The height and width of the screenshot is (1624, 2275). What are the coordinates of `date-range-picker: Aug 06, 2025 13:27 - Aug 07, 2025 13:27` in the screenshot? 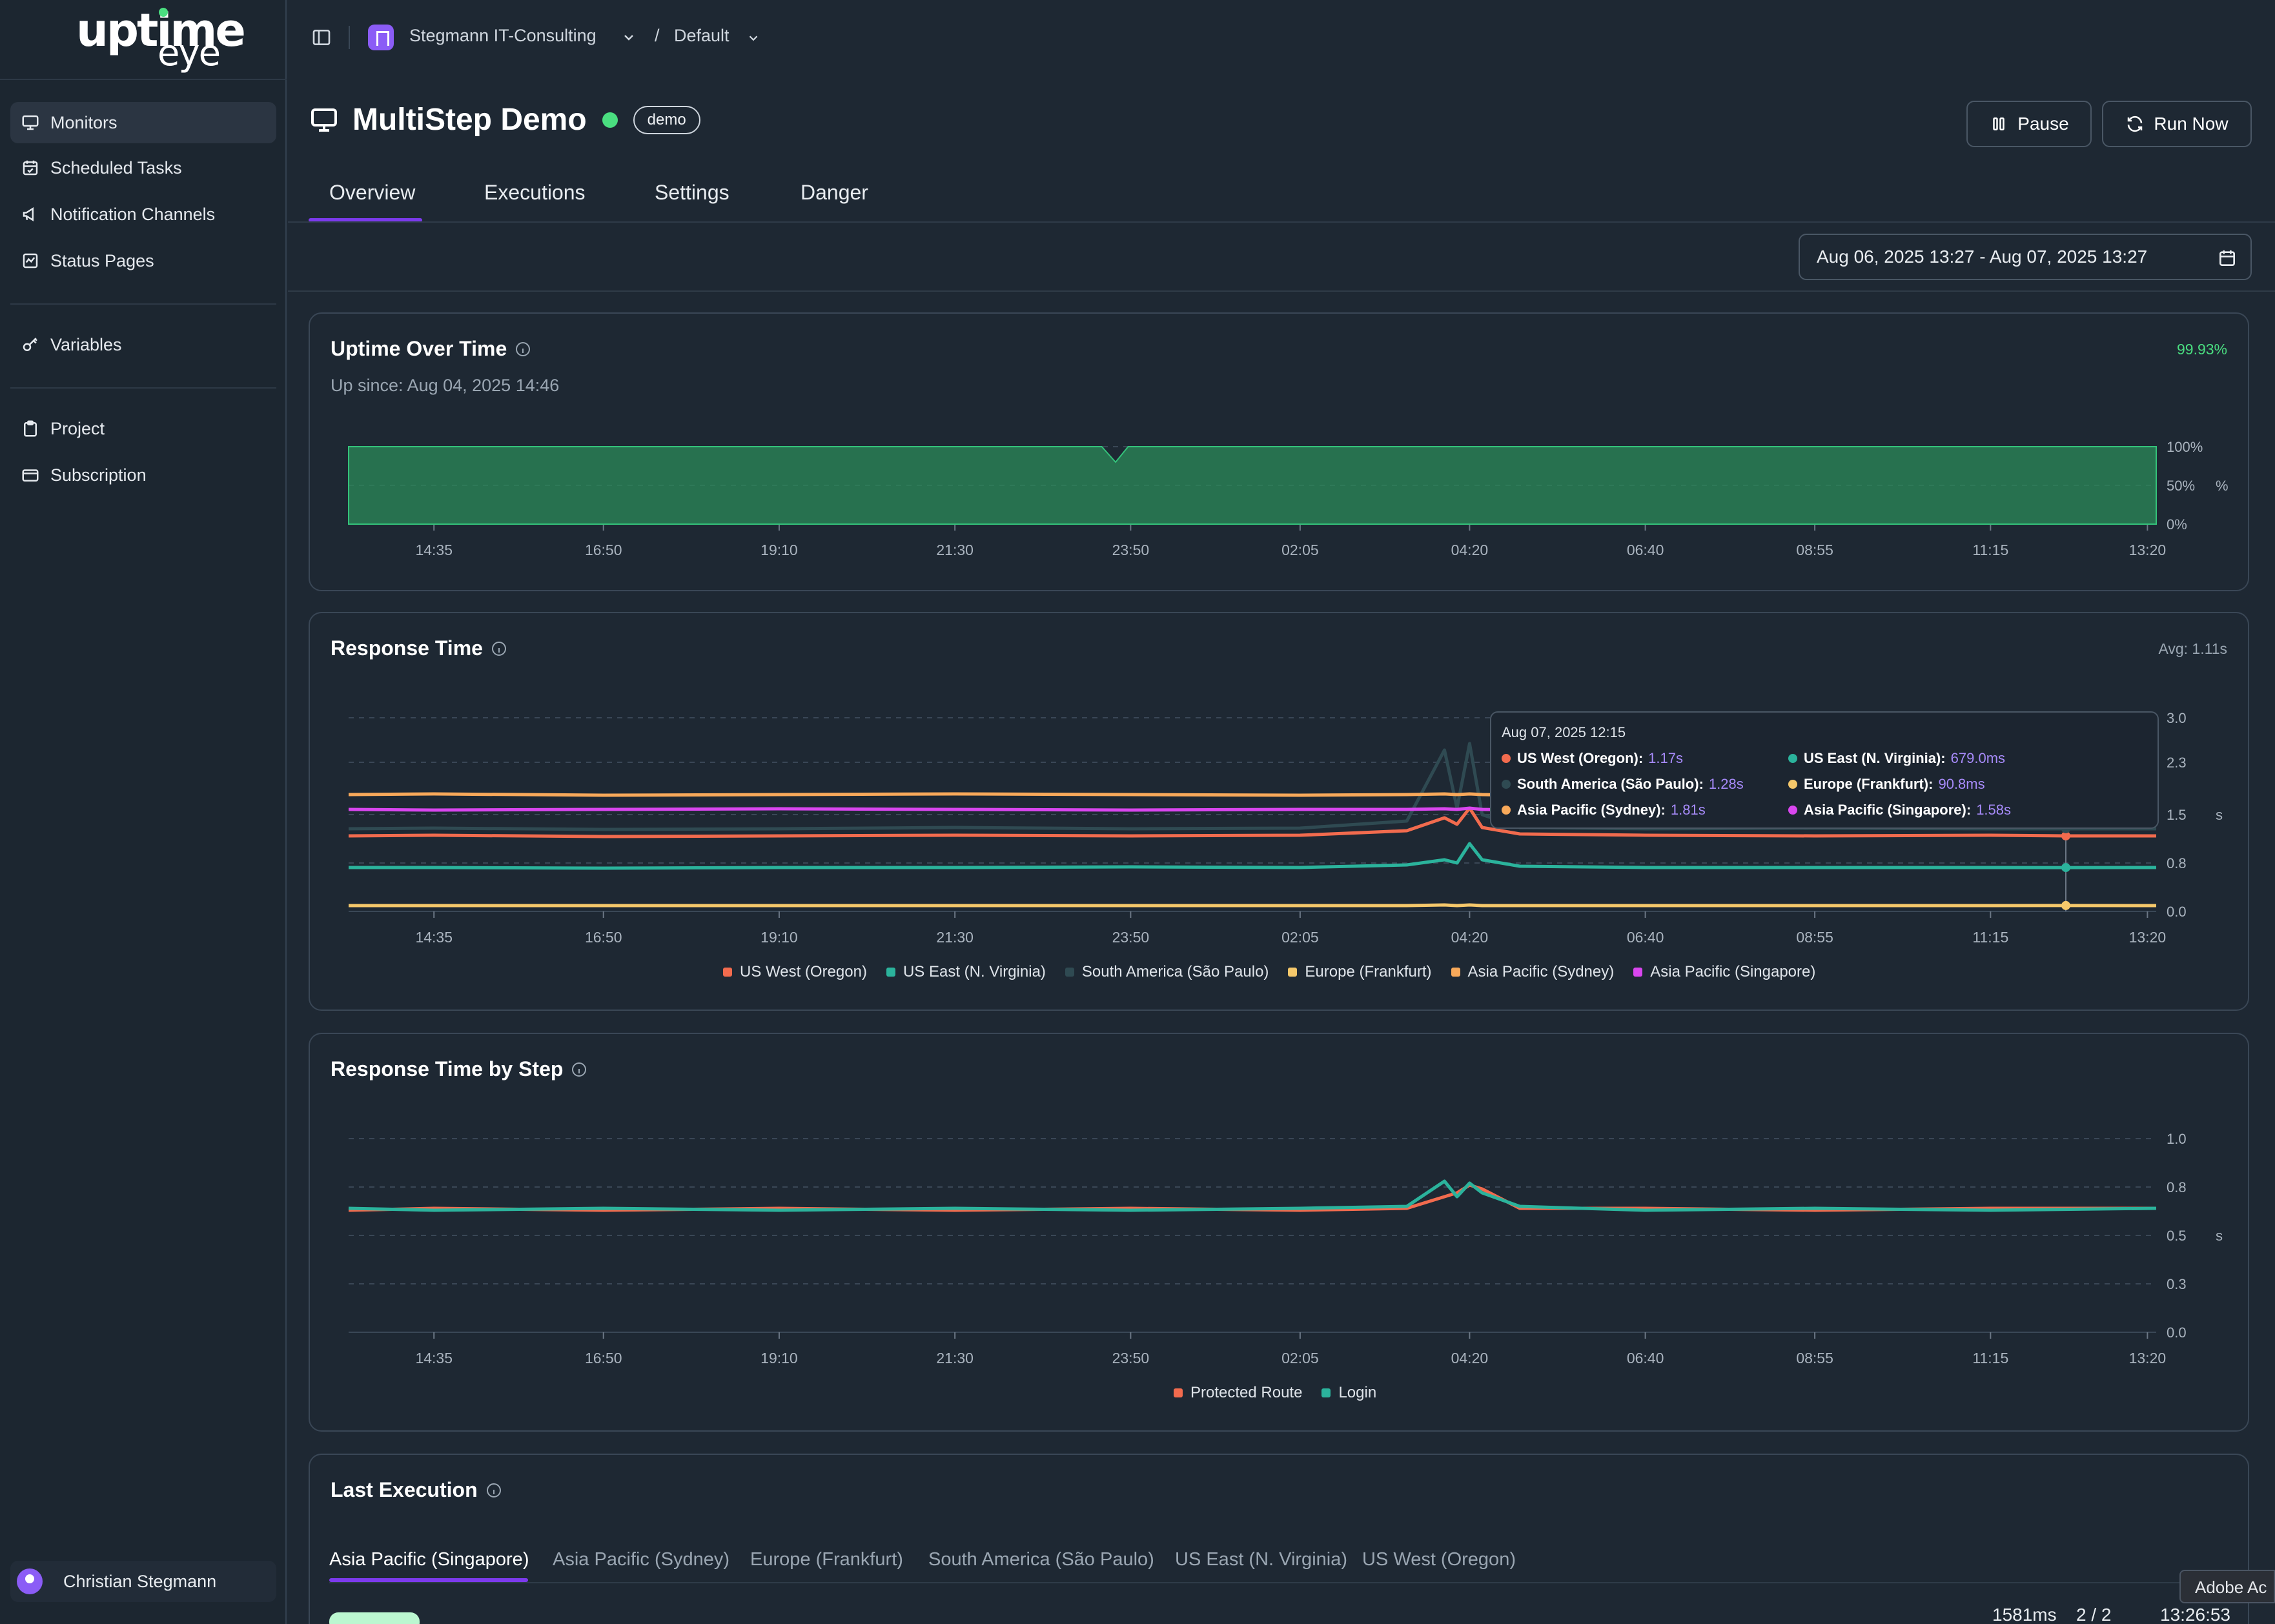 It's located at (2026, 257).